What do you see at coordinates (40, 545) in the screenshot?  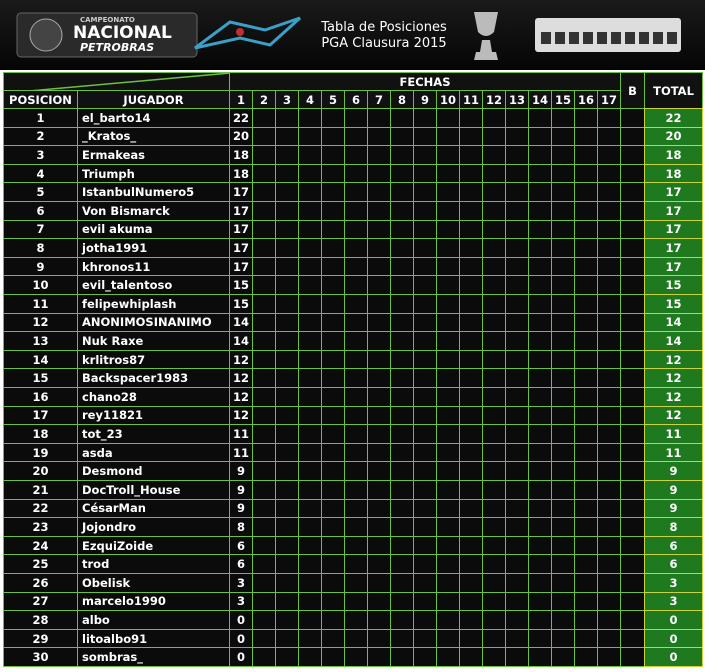 I see `position: 24` at bounding box center [40, 545].